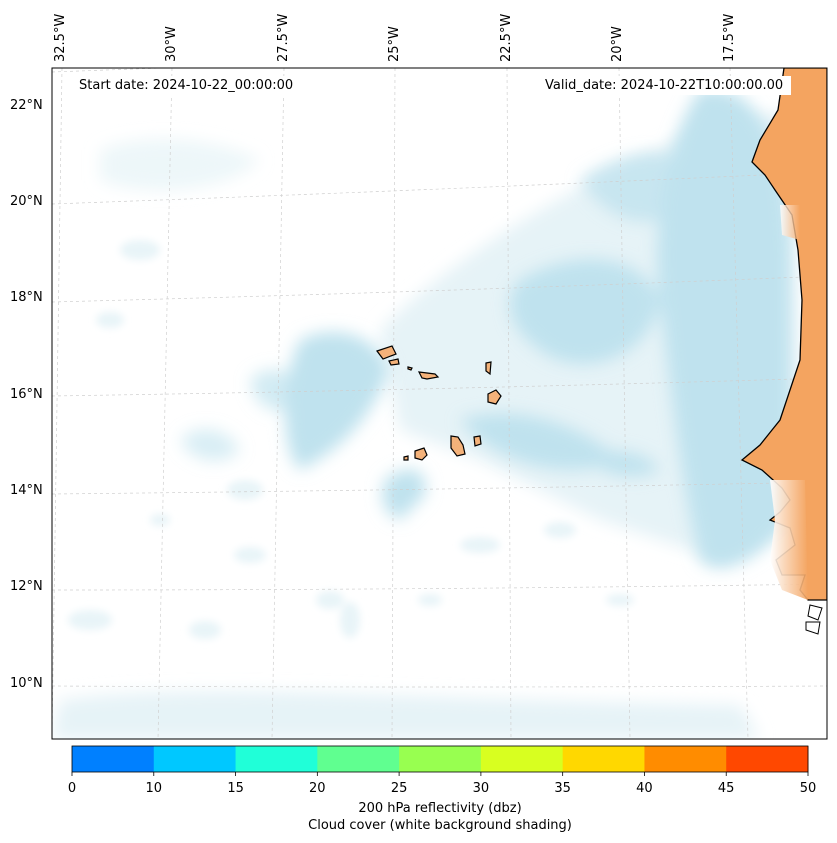  Describe the element at coordinates (26, 201) in the screenshot. I see `lat-label: 20°N` at that location.